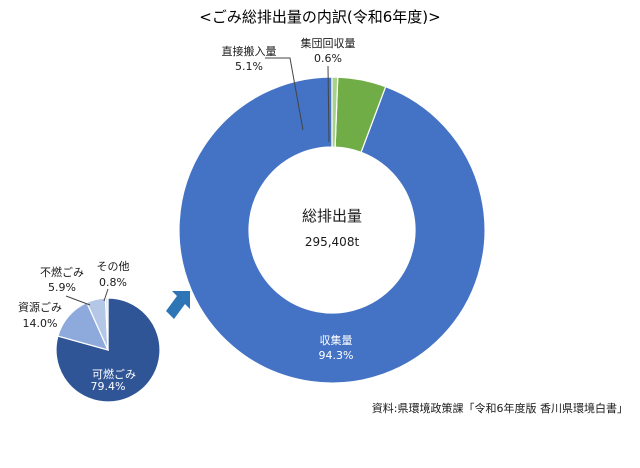  What do you see at coordinates (249, 66) in the screenshot?
I see `value-direct: 5.1%` at bounding box center [249, 66].